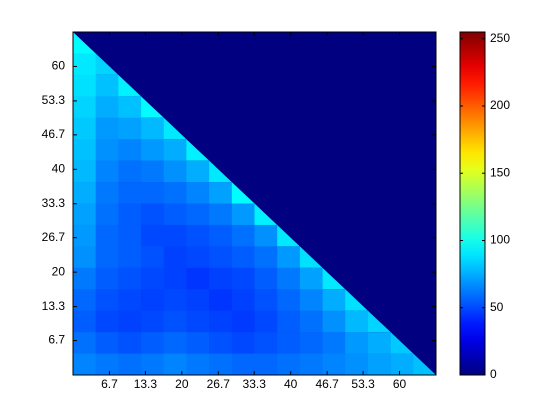 This screenshot has height=420, width=560. Describe the element at coordinates (363, 384) in the screenshot. I see `x-tick-label: 53.3` at that location.